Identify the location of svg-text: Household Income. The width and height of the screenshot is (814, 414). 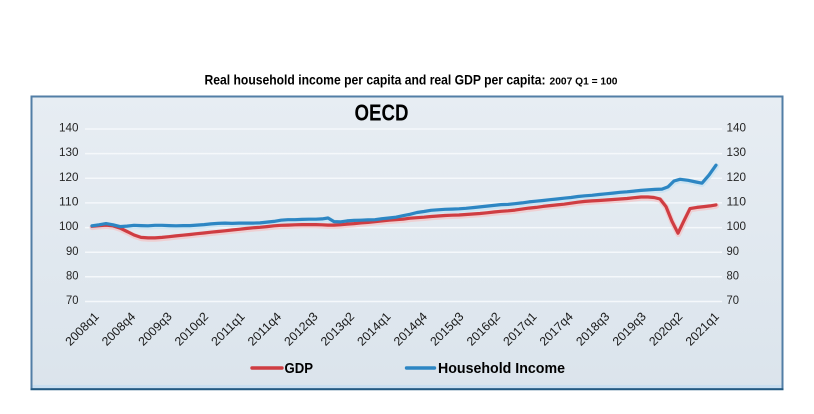
(501, 369).